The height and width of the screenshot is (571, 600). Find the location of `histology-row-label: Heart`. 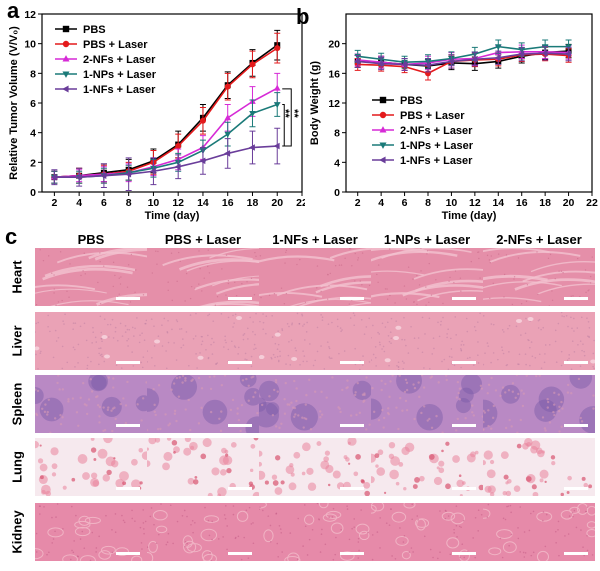

histology-row-label: Heart is located at coordinates (17, 277).